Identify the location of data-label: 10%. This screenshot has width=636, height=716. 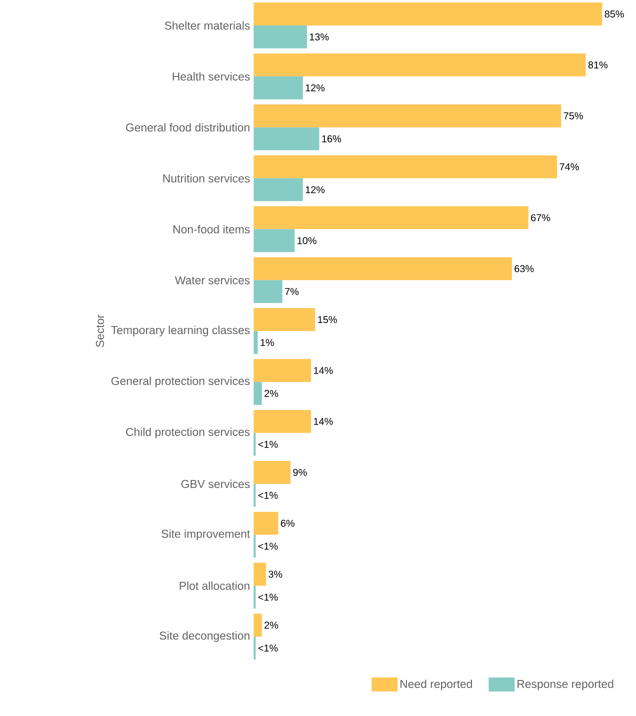
(307, 240).